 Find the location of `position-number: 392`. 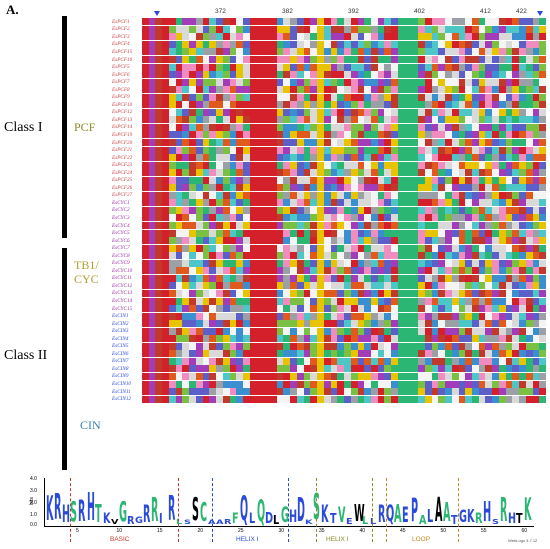

position-number: 392 is located at coordinates (353, 11).